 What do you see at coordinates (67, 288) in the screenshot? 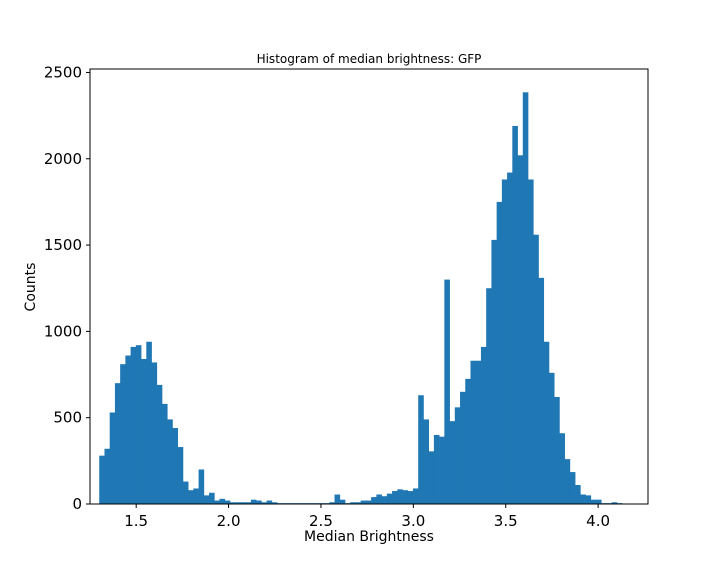
I see `y-axis: 0 500 1000 1500 2000 2500` at bounding box center [67, 288].